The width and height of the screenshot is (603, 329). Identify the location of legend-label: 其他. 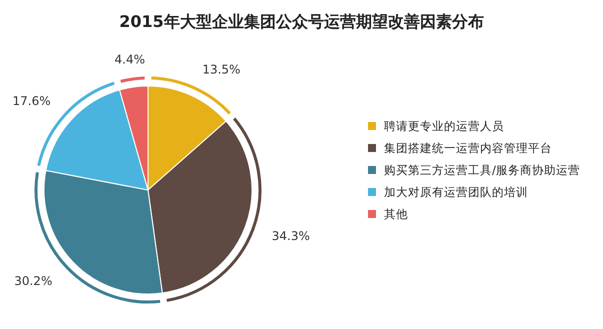
(396, 214).